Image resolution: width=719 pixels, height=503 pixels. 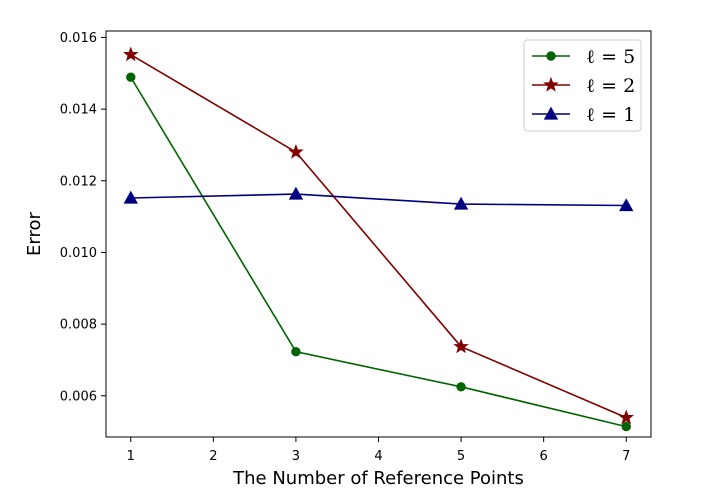 What do you see at coordinates (610, 115) in the screenshot?
I see `legend-label: ℓ = 1` at bounding box center [610, 115].